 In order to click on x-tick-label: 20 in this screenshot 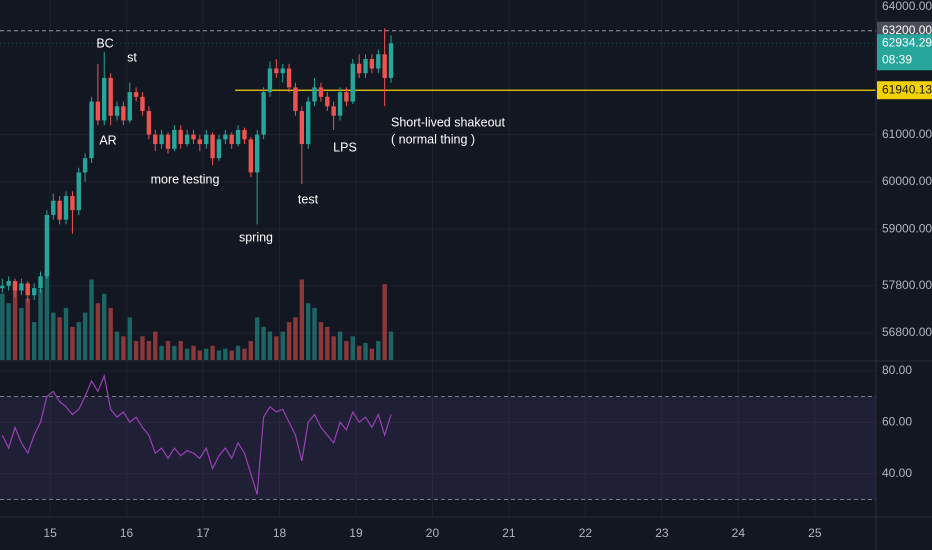, I will do `click(433, 533)`.